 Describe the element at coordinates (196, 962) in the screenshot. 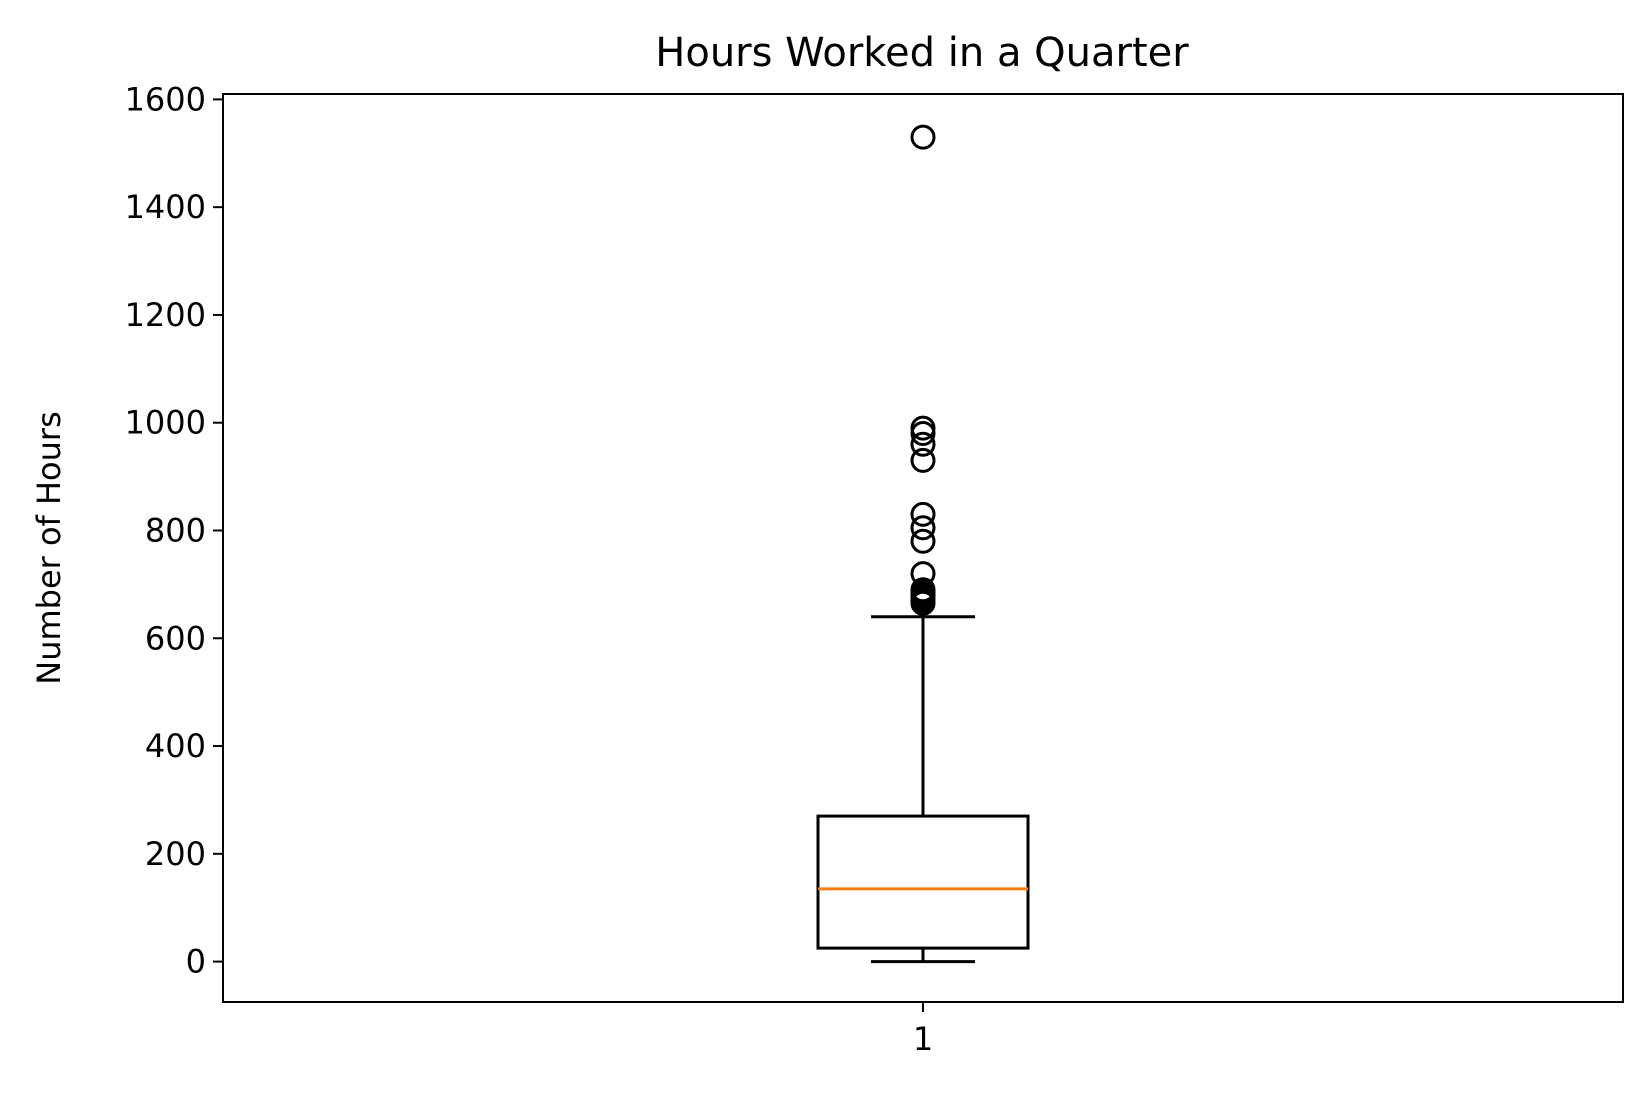

I see `y-tick-label: 0` at that location.